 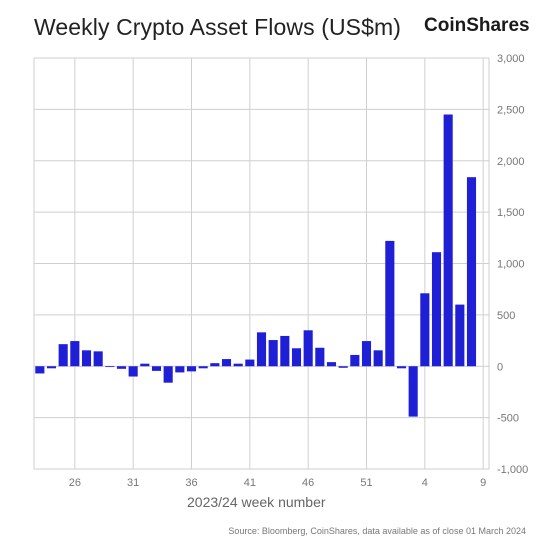 I want to click on y-tick-label: -1,000, so click(x=512, y=470).